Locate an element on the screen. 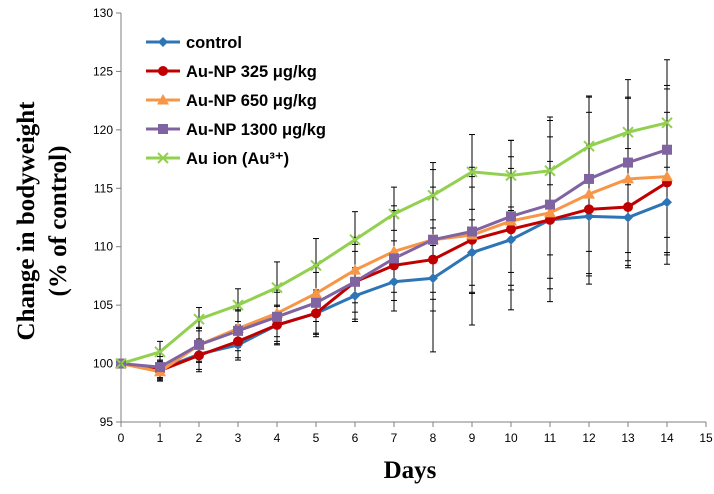 This screenshot has width=714, height=494. legend-item: Au ion (Au³⁺) is located at coordinates (217, 159).